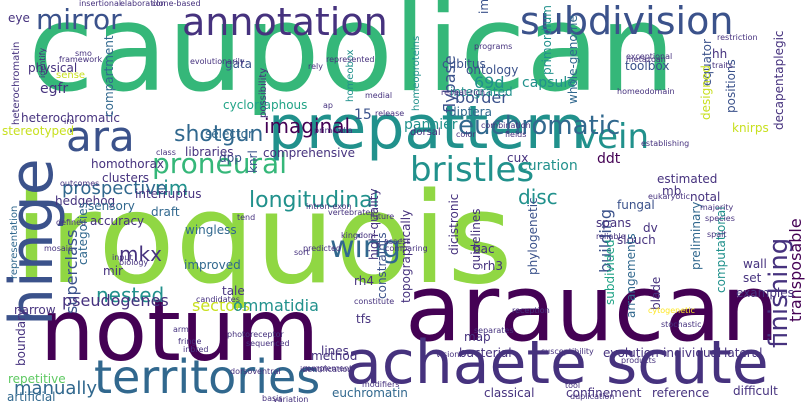 The width and height of the screenshot is (808, 404). Describe the element at coordinates (16, 83) in the screenshot. I see `word-heterochromatin: heterochromatin` at that location.